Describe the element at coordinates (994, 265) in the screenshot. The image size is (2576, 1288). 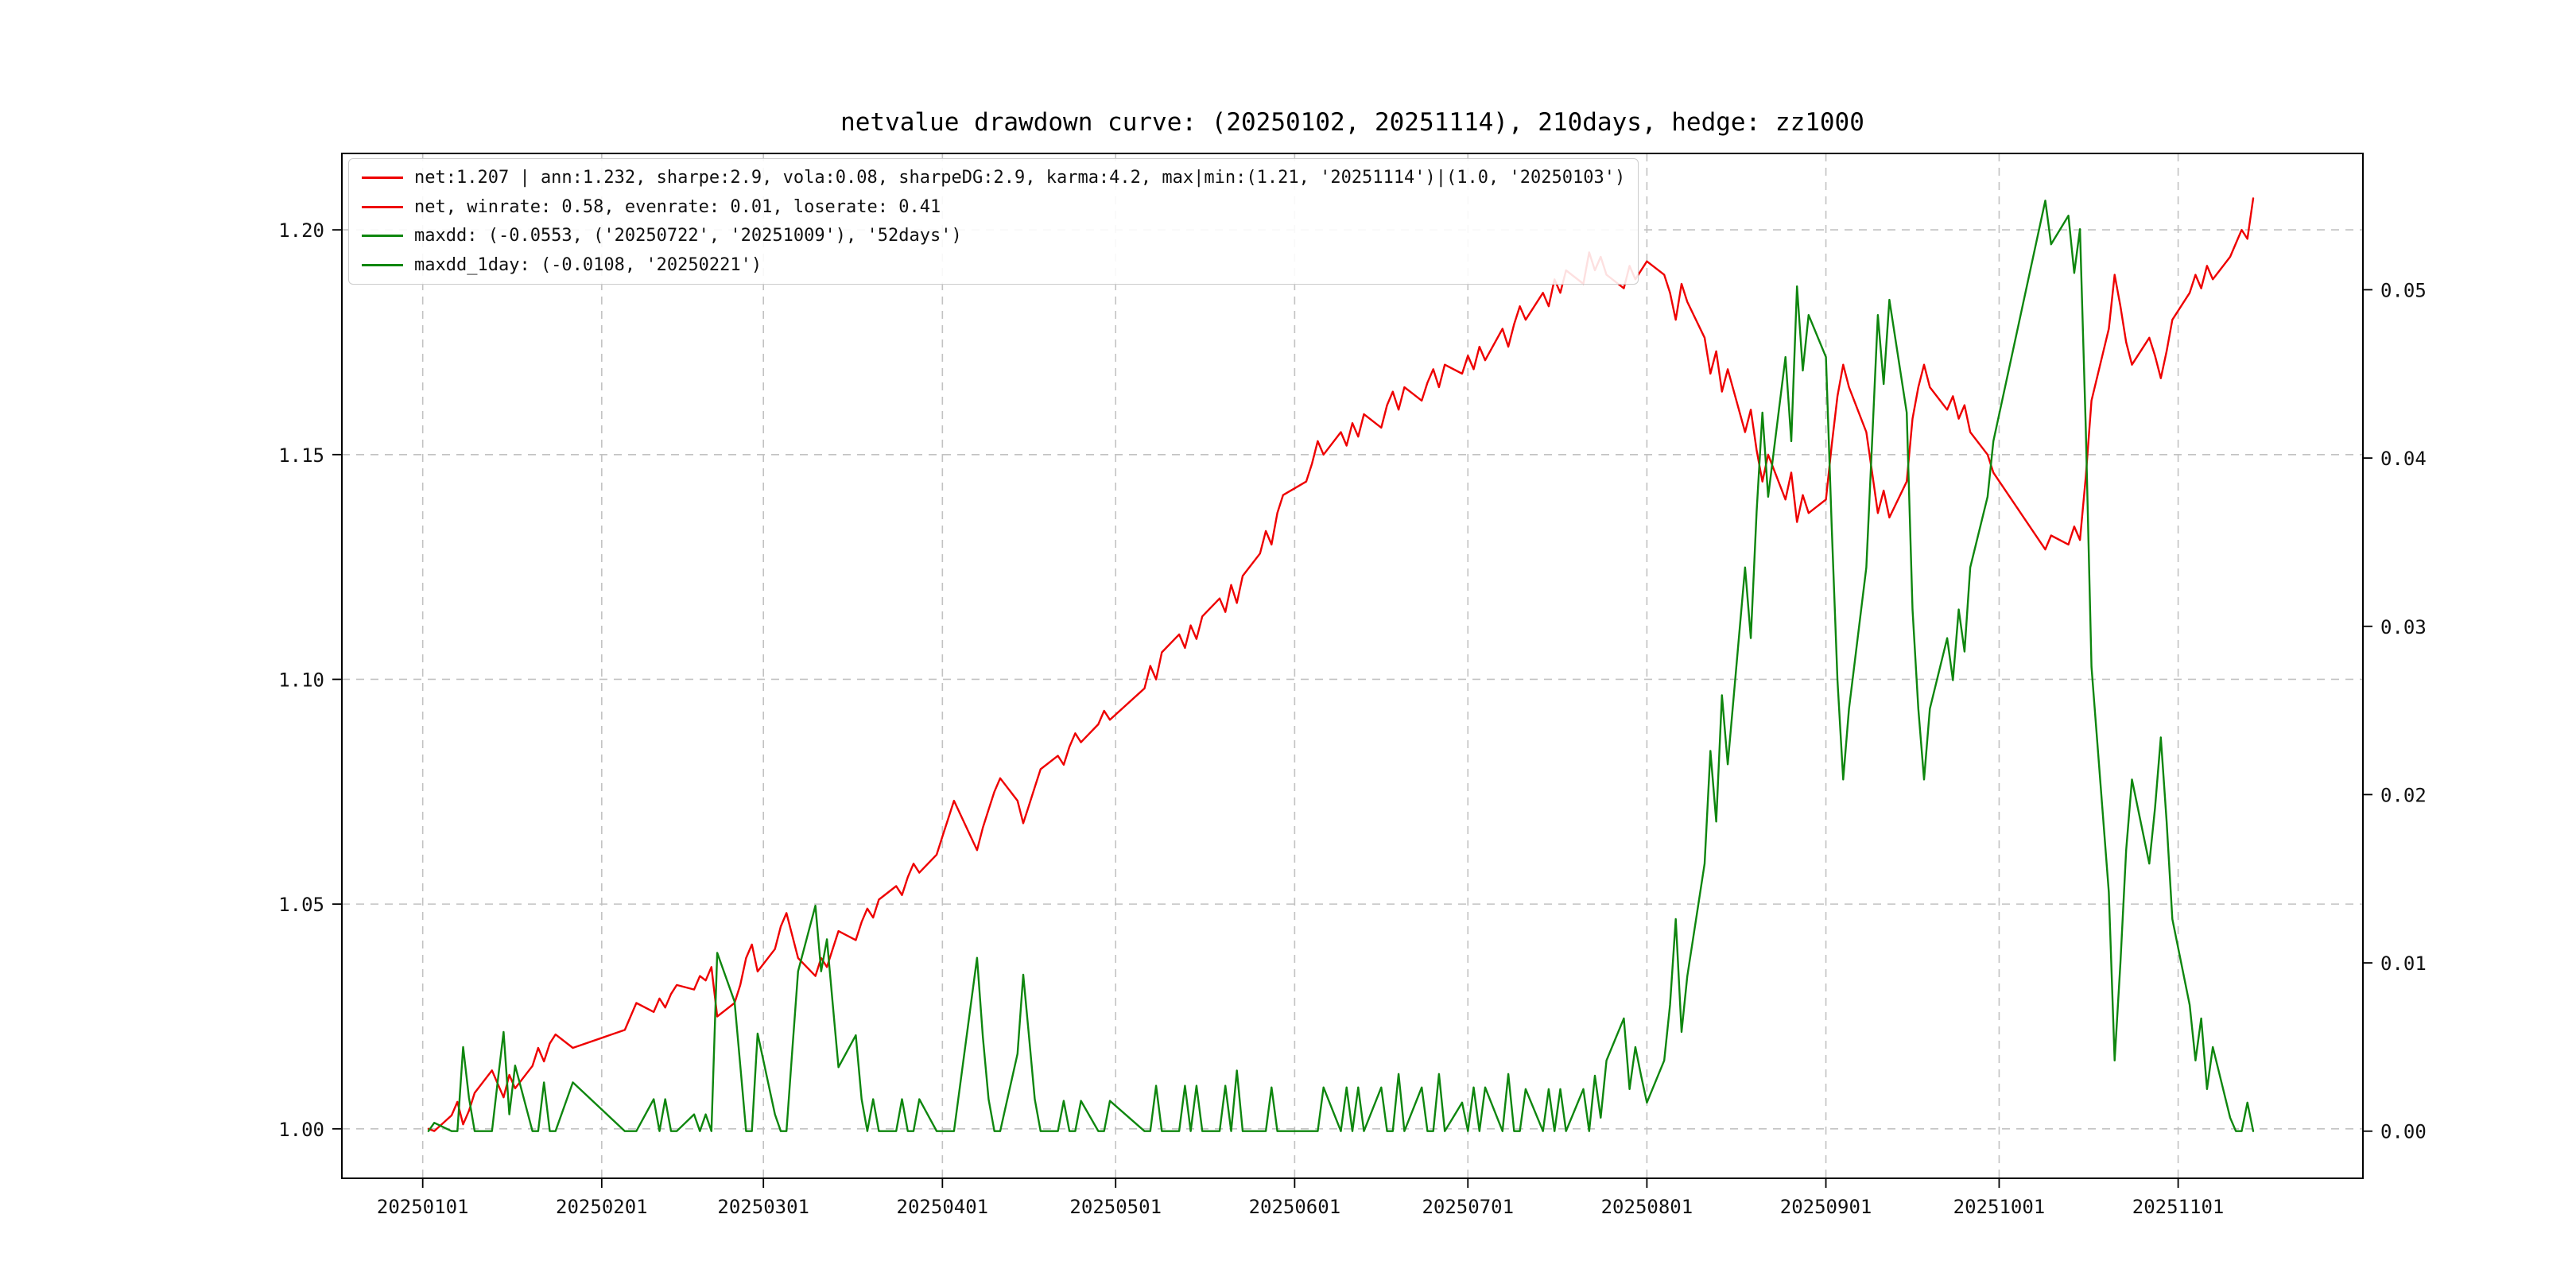
I see `legend-item: maxdd_1day: (-0.0108, '20250221')` at that location.